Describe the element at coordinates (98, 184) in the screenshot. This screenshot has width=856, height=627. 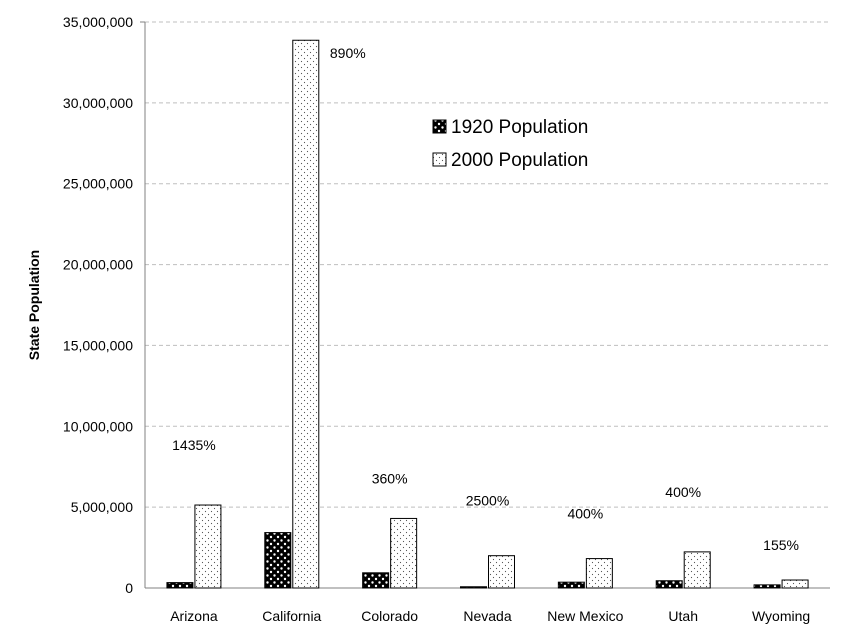
I see `y-tick-label: 25,000,000` at that location.